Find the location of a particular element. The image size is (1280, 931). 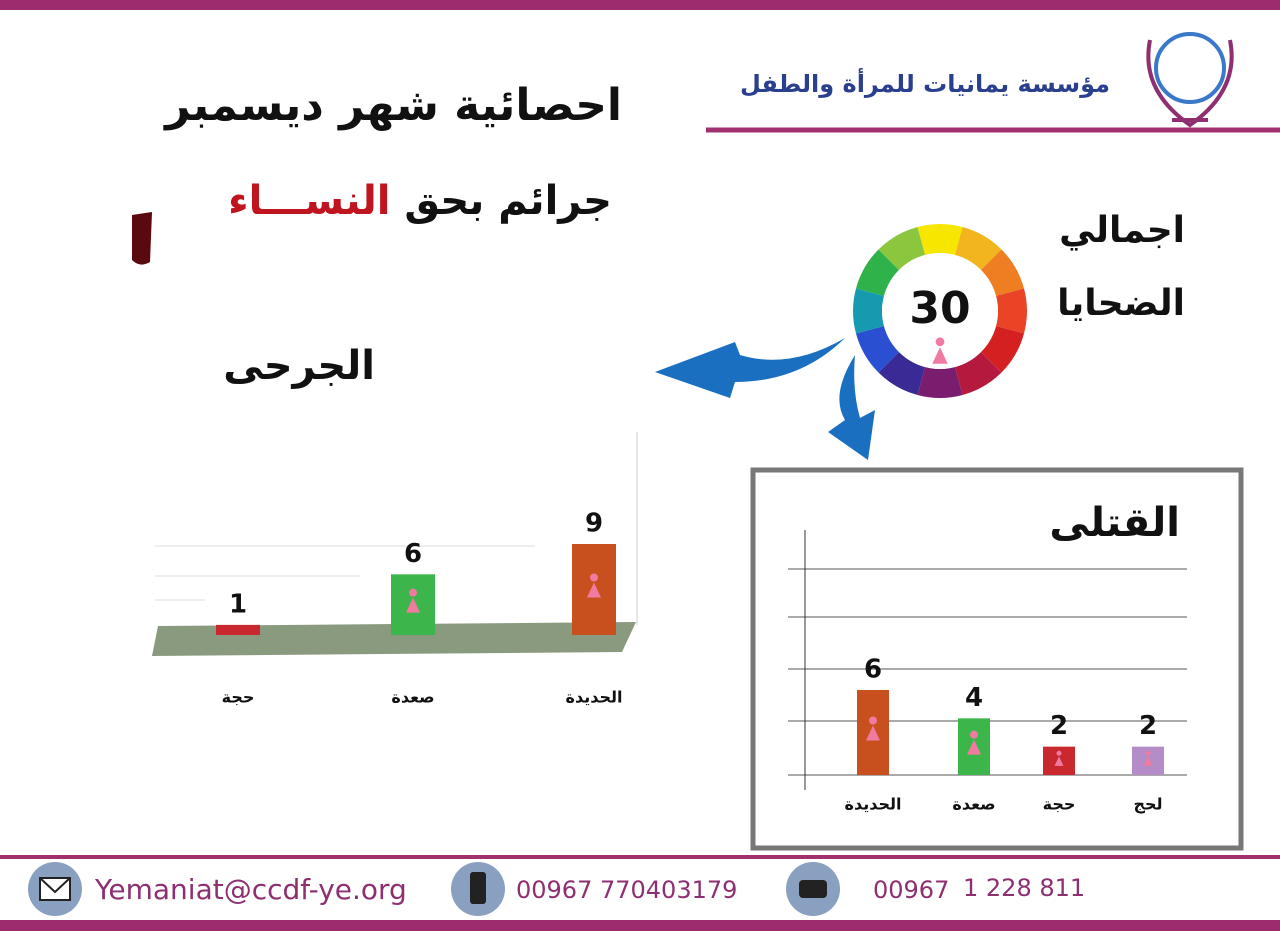

logo is located at coordinates (1190, 80).